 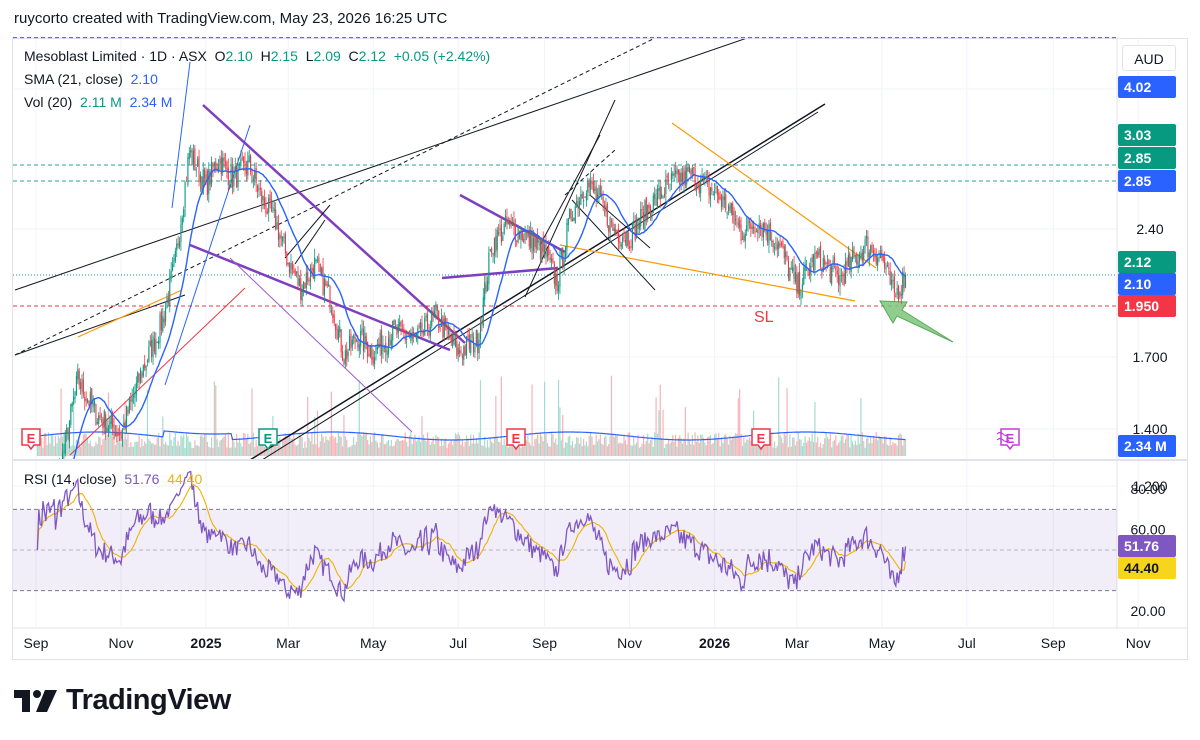 What do you see at coordinates (115, 56) in the screenshot?
I see `symbol-title: Mesoblast Limited · 1D · ASX` at bounding box center [115, 56].